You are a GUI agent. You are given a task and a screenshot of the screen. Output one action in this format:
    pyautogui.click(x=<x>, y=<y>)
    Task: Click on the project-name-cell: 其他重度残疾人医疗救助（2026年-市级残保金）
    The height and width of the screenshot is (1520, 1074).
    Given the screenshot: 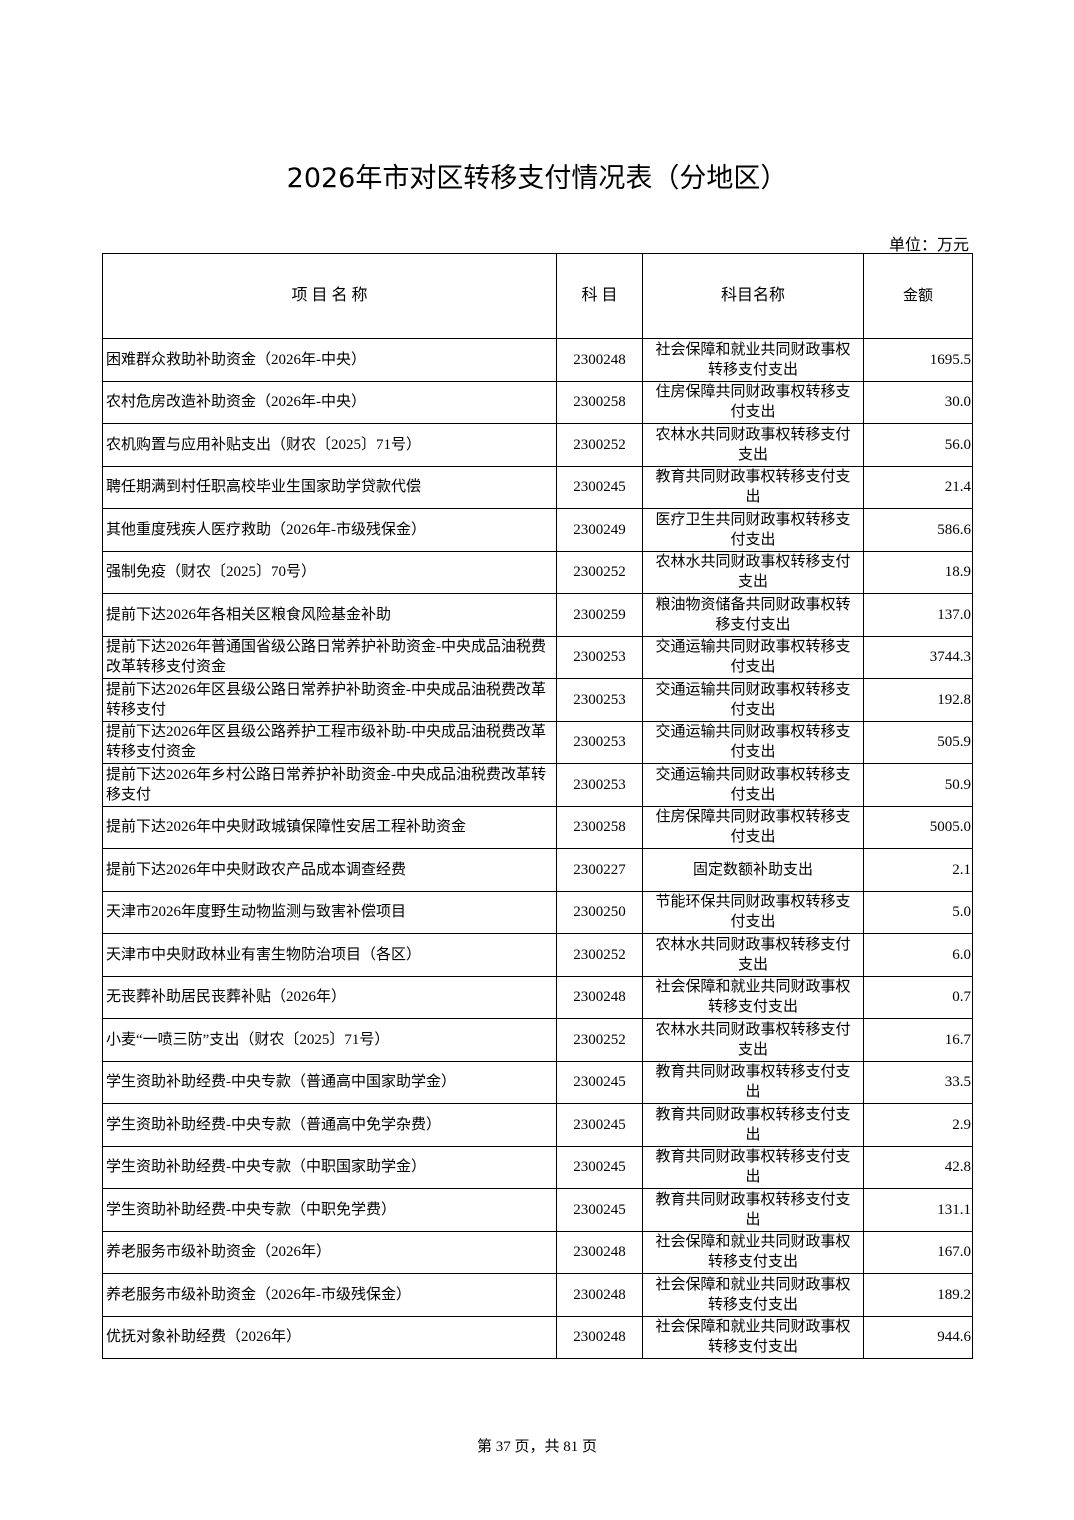 What is the action you would take?
    pyautogui.click(x=329, y=530)
    